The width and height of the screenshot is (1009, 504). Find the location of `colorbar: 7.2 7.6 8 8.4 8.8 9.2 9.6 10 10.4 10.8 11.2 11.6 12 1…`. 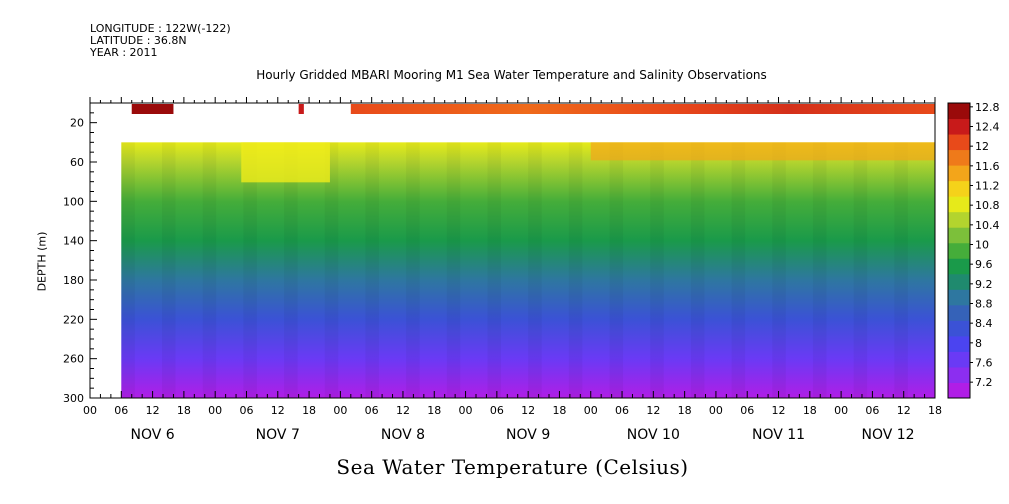

colorbar: 7.2 7.6 8 8.4 8.8 9.2 9.6 10 10.4 10.8 11.2 11.6 12 1… is located at coordinates (973, 250).